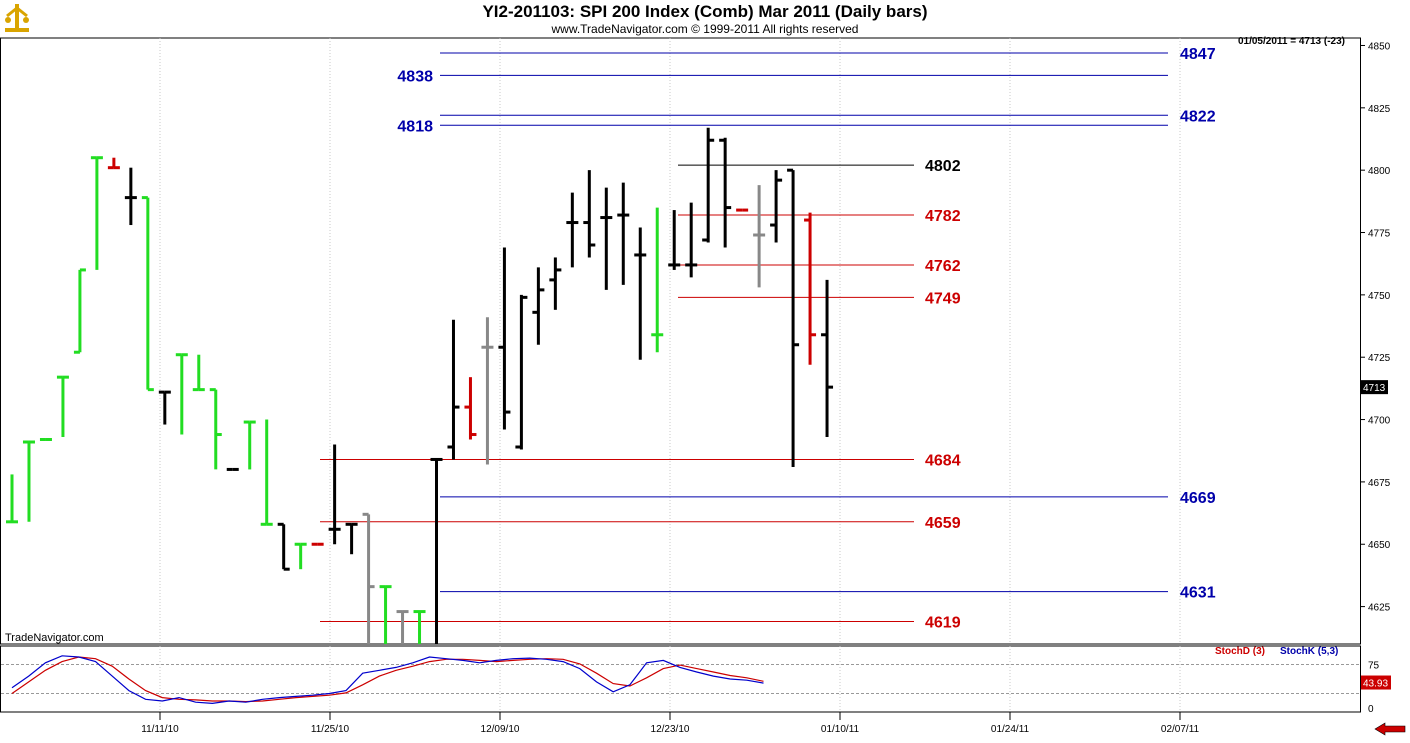  I want to click on level-label-4762: 4762, so click(943, 266).